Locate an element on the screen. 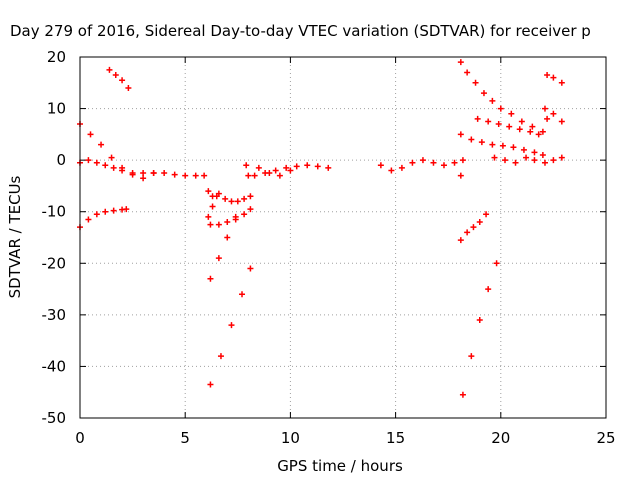 This screenshot has width=640, height=480. y-axis-label: SDTVAR / TECUs is located at coordinates (15, 236).